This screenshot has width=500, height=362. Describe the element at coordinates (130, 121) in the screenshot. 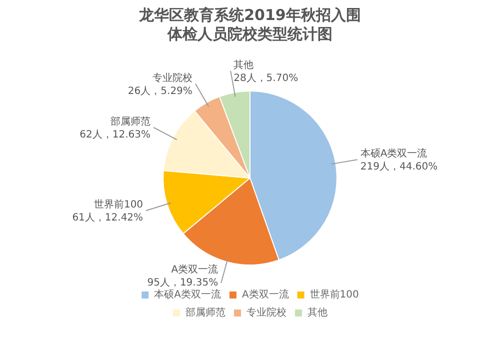

I see `slice-label: 部属师范` at that location.